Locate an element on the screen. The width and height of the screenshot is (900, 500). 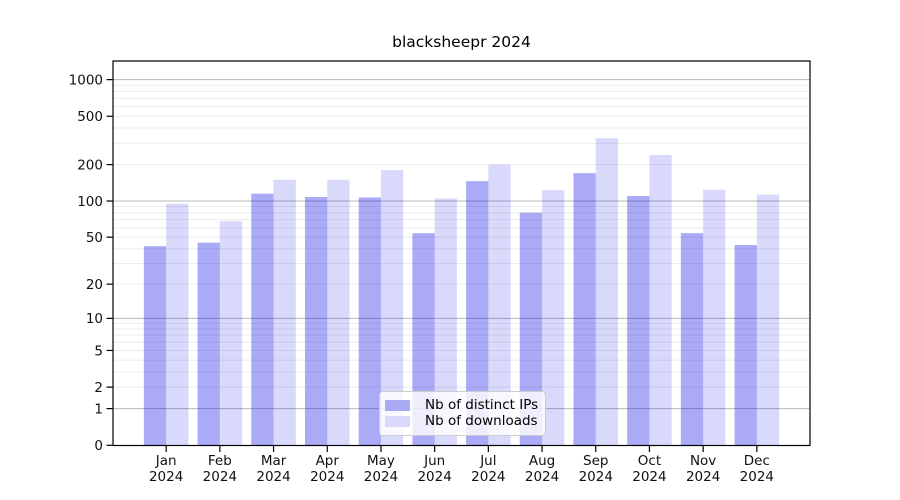
legend-swatch-distinct-ips is located at coordinates (397, 405).